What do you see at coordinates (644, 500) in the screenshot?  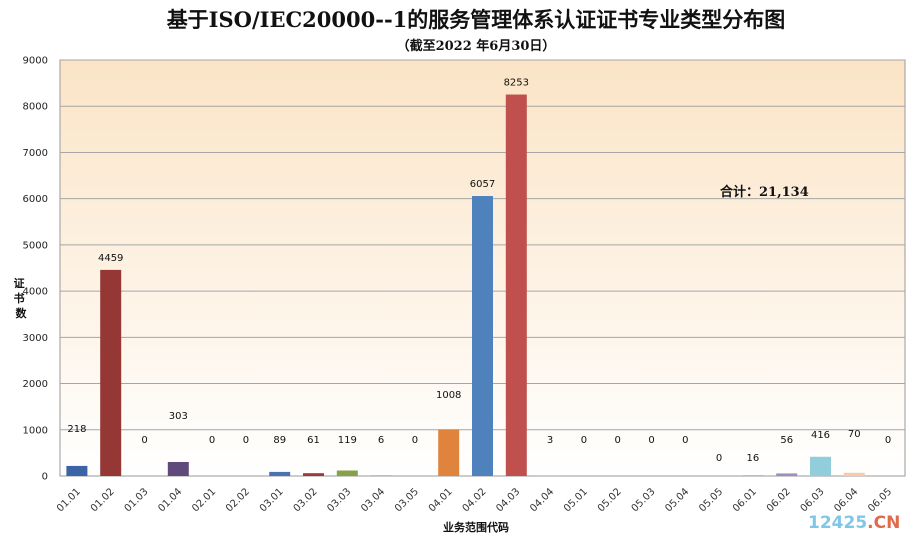 I see `x-tick-label: 05.03` at bounding box center [644, 500].